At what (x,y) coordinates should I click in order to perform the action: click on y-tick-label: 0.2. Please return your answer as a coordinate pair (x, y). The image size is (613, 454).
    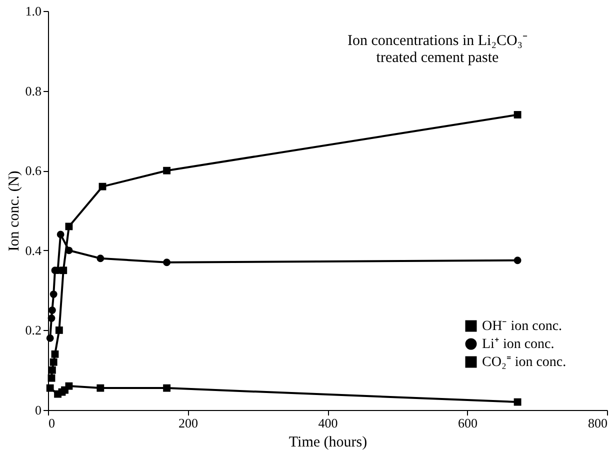
    Looking at the image, I should click on (33, 330).